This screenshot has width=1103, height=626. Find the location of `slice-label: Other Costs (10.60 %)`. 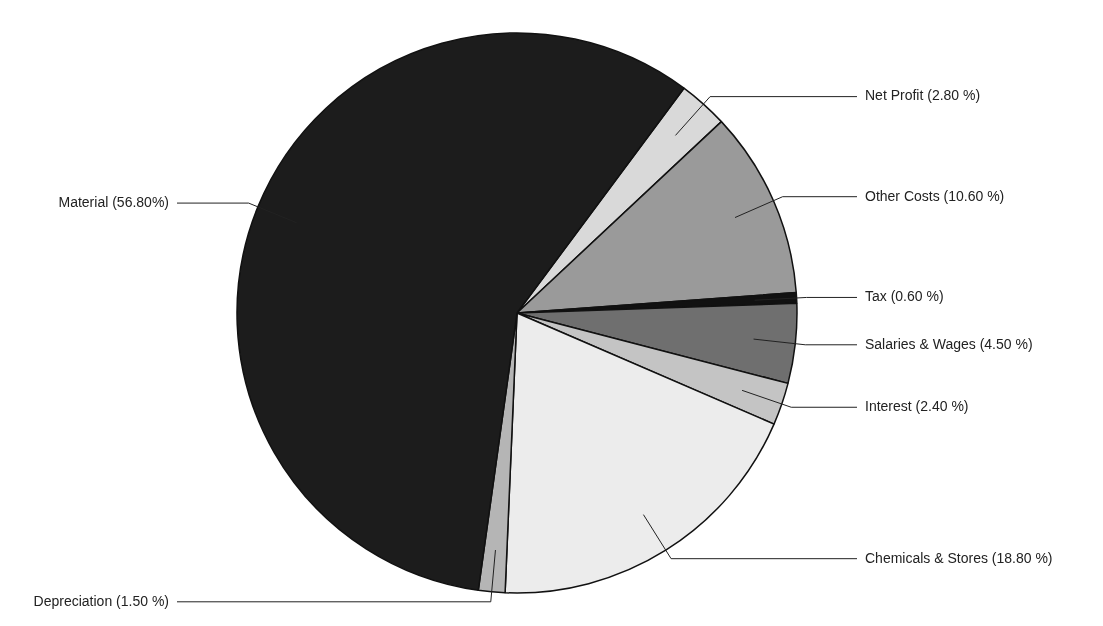

slice-label: Other Costs (10.60 %) is located at coordinates (935, 195).